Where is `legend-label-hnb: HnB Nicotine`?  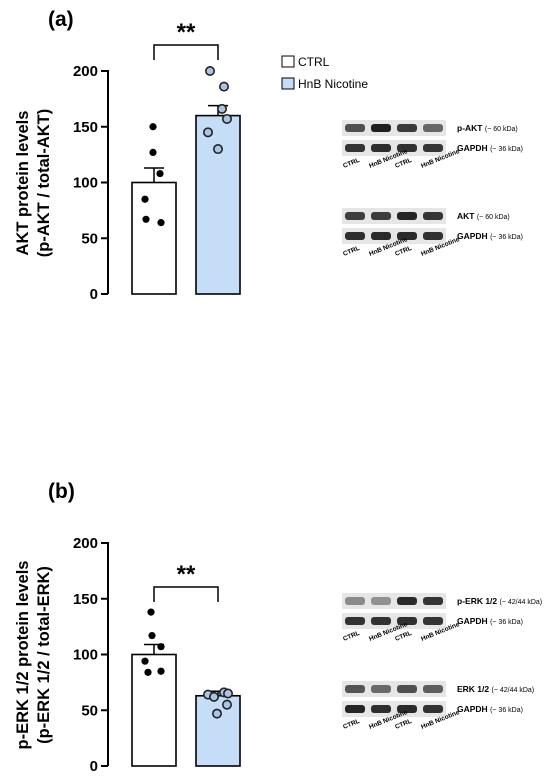 legend-label-hnb: HnB Nicotine is located at coordinates (333, 84).